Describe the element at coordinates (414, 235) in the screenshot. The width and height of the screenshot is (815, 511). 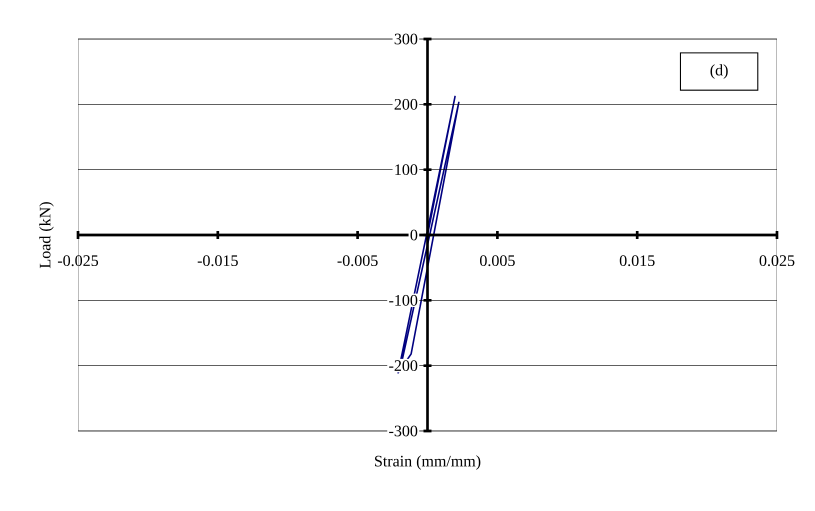
I see `y-tick-label: 0` at that location.